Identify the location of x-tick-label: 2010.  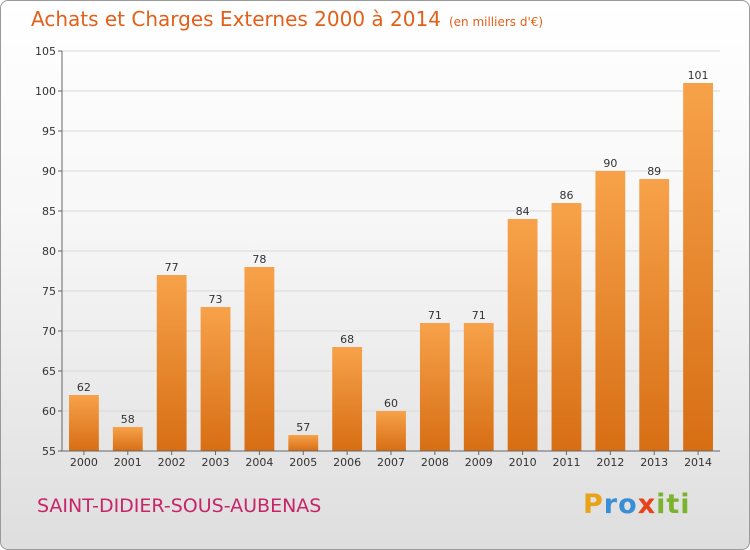
(523, 462).